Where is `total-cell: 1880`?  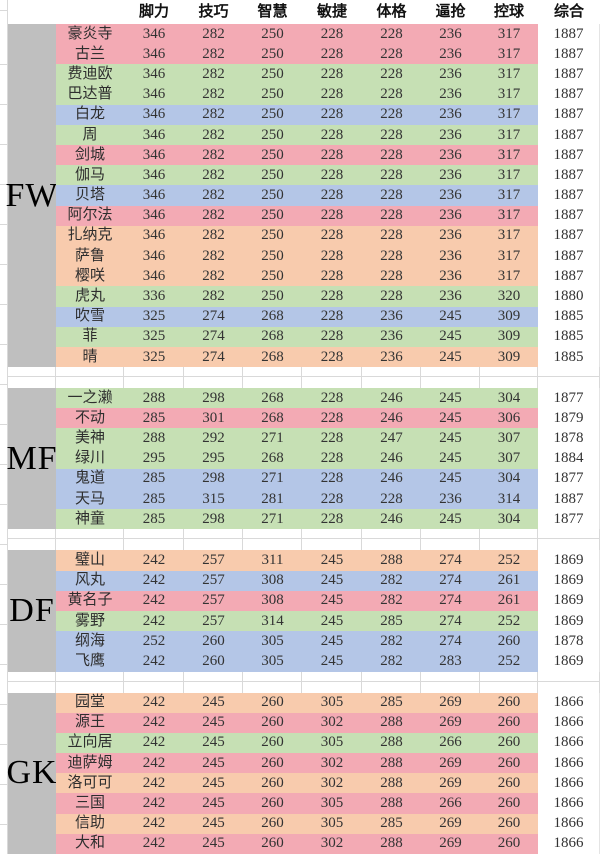
total-cell: 1880 is located at coordinates (569, 296).